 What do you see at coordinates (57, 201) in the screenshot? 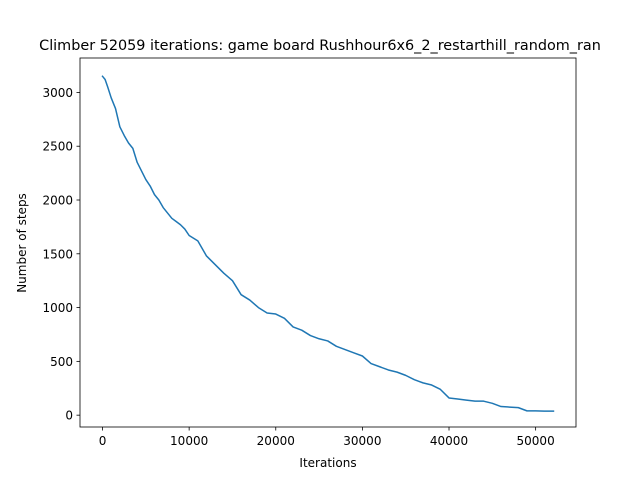
I see `y-tick-label: 2000` at bounding box center [57, 201].